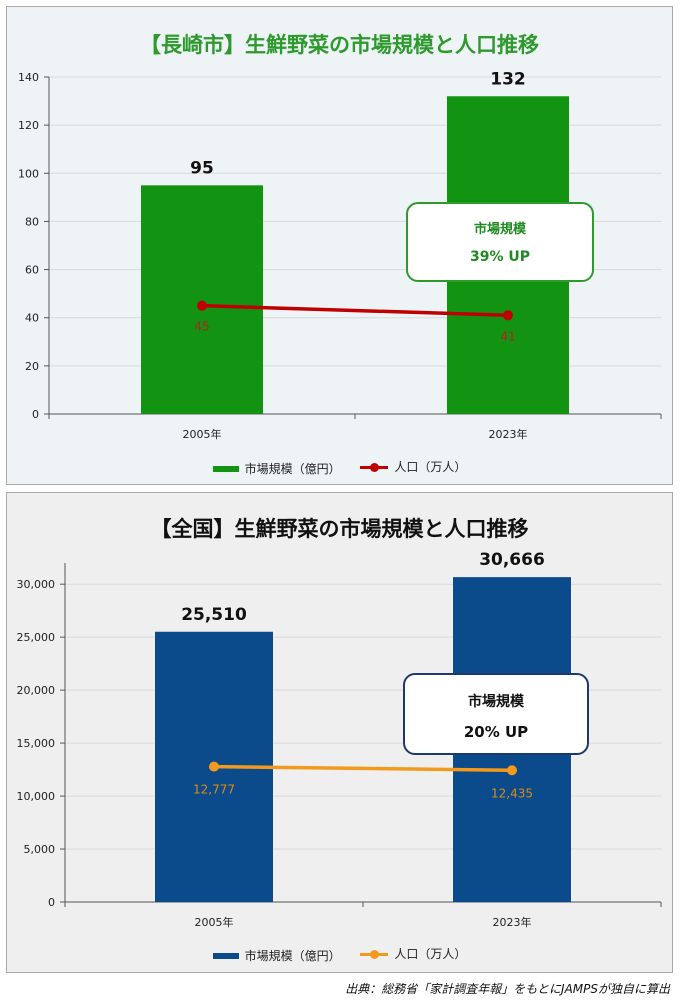 The image size is (680, 1002). I want to click on y-tick-label: 30,000, so click(36, 584).